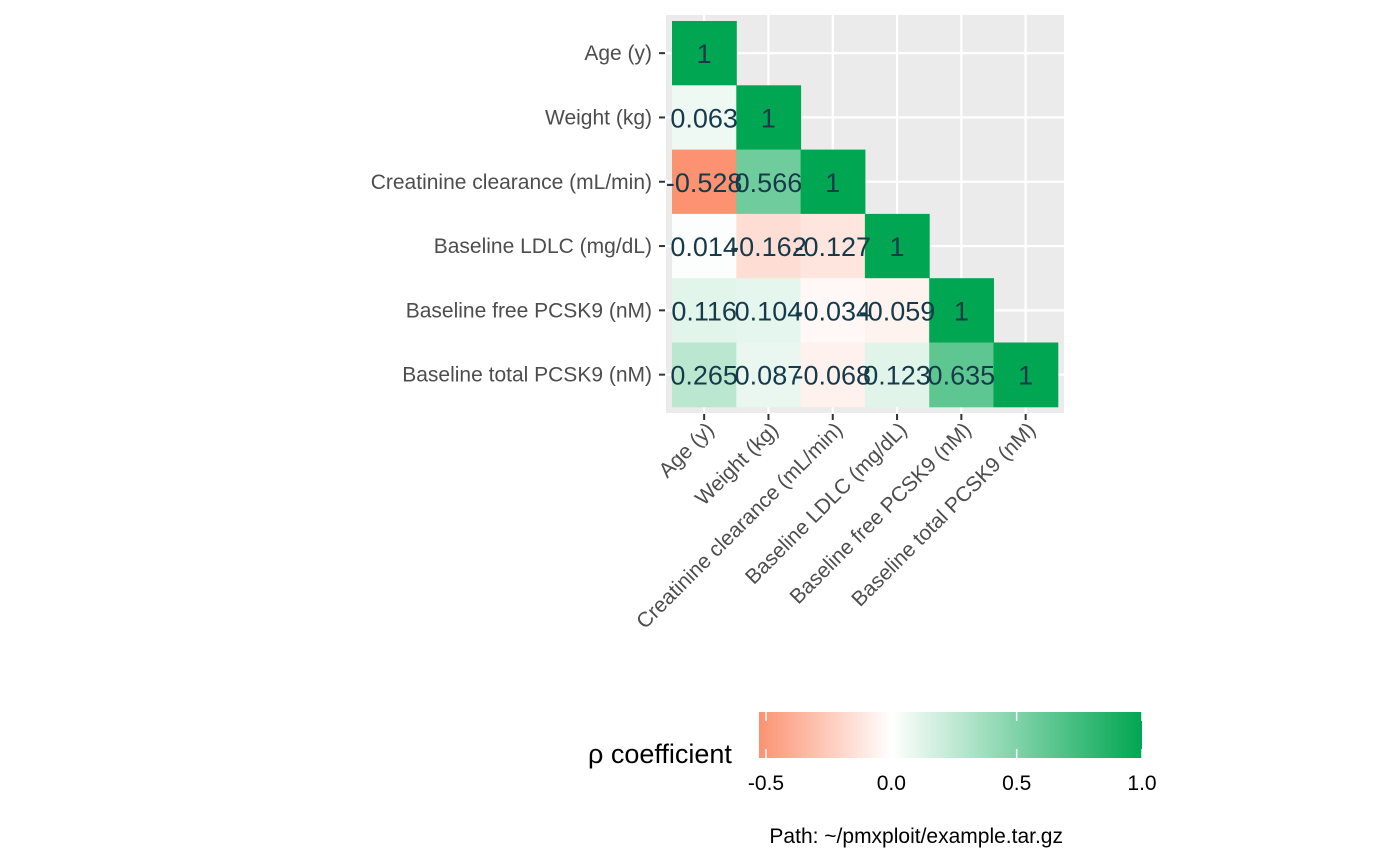  What do you see at coordinates (950, 735) in the screenshot?
I see `legend-colorbar` at bounding box center [950, 735].